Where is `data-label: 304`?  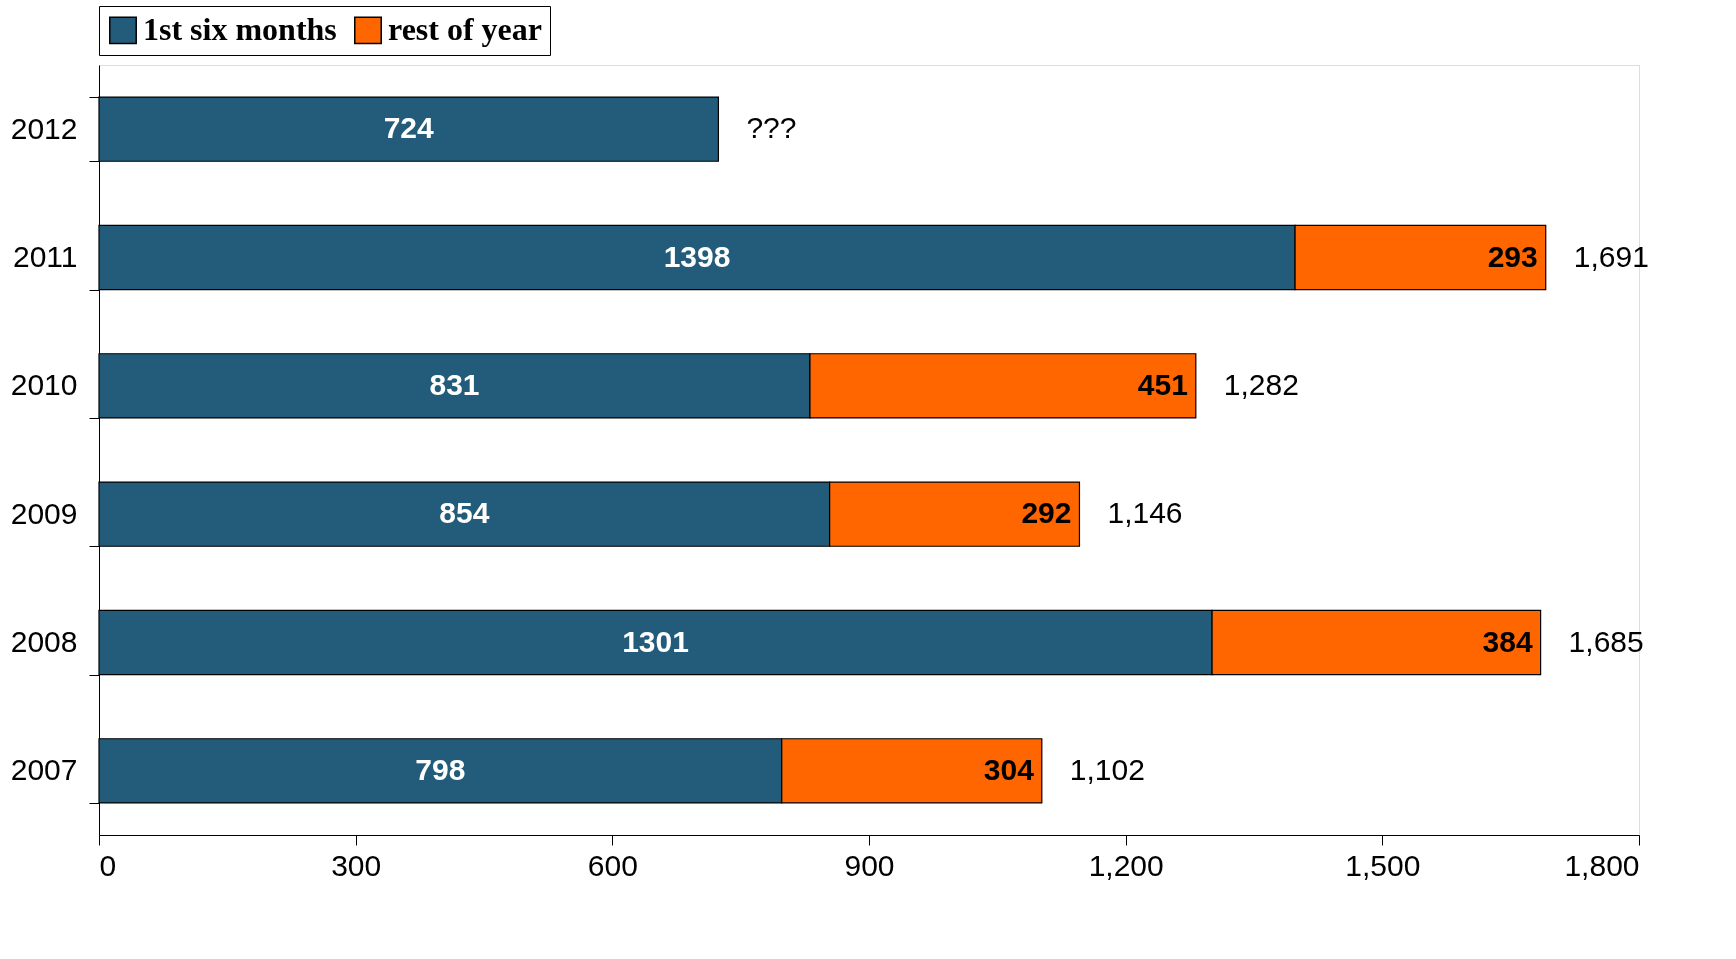 data-label: 304 is located at coordinates (1009, 769).